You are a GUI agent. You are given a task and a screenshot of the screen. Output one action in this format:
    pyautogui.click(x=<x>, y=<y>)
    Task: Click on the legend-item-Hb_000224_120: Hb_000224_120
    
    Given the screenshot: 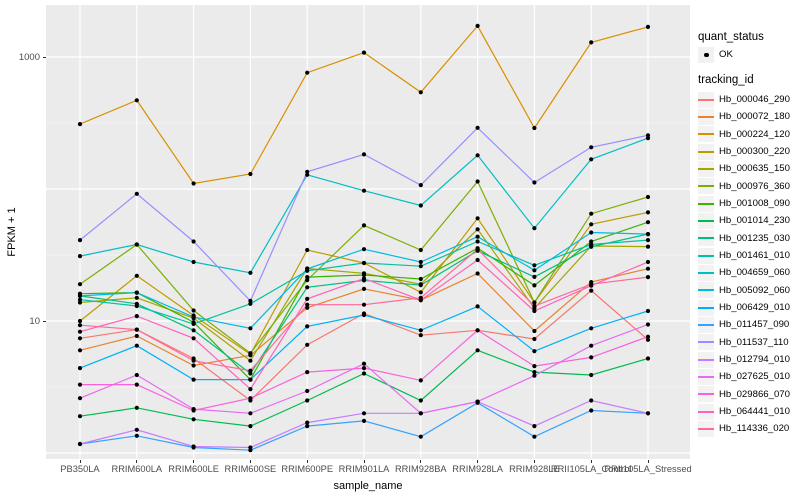 What is the action you would take?
    pyautogui.click(x=744, y=134)
    